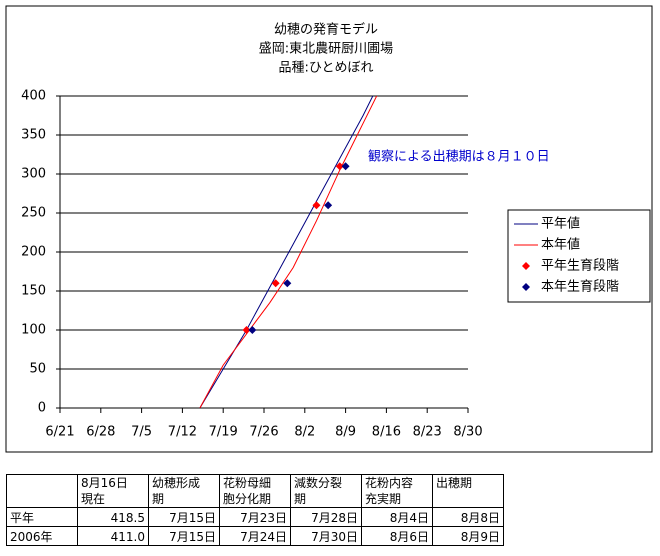  What do you see at coordinates (42, 517) in the screenshot?
I see `cell: 平年` at bounding box center [42, 517].